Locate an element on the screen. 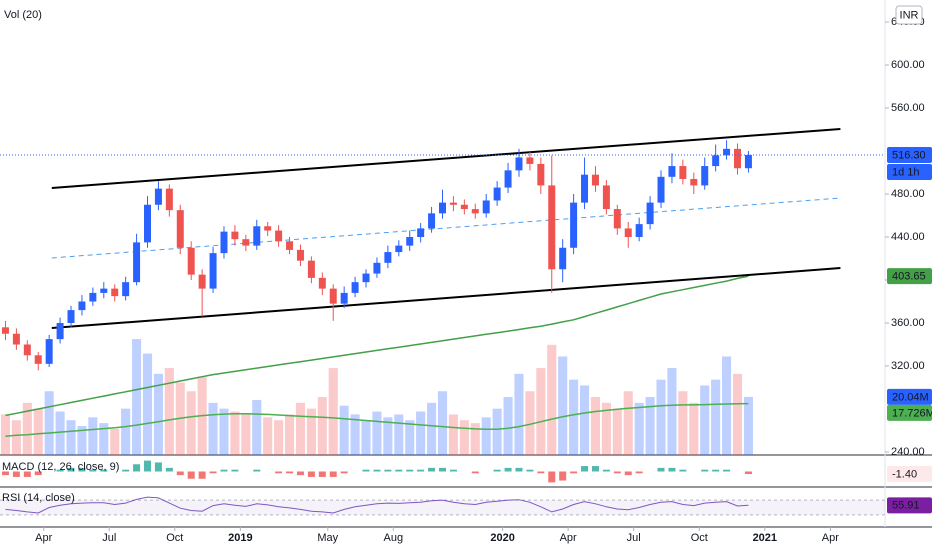 The image size is (932, 550). currency-label: INR is located at coordinates (909, 15).